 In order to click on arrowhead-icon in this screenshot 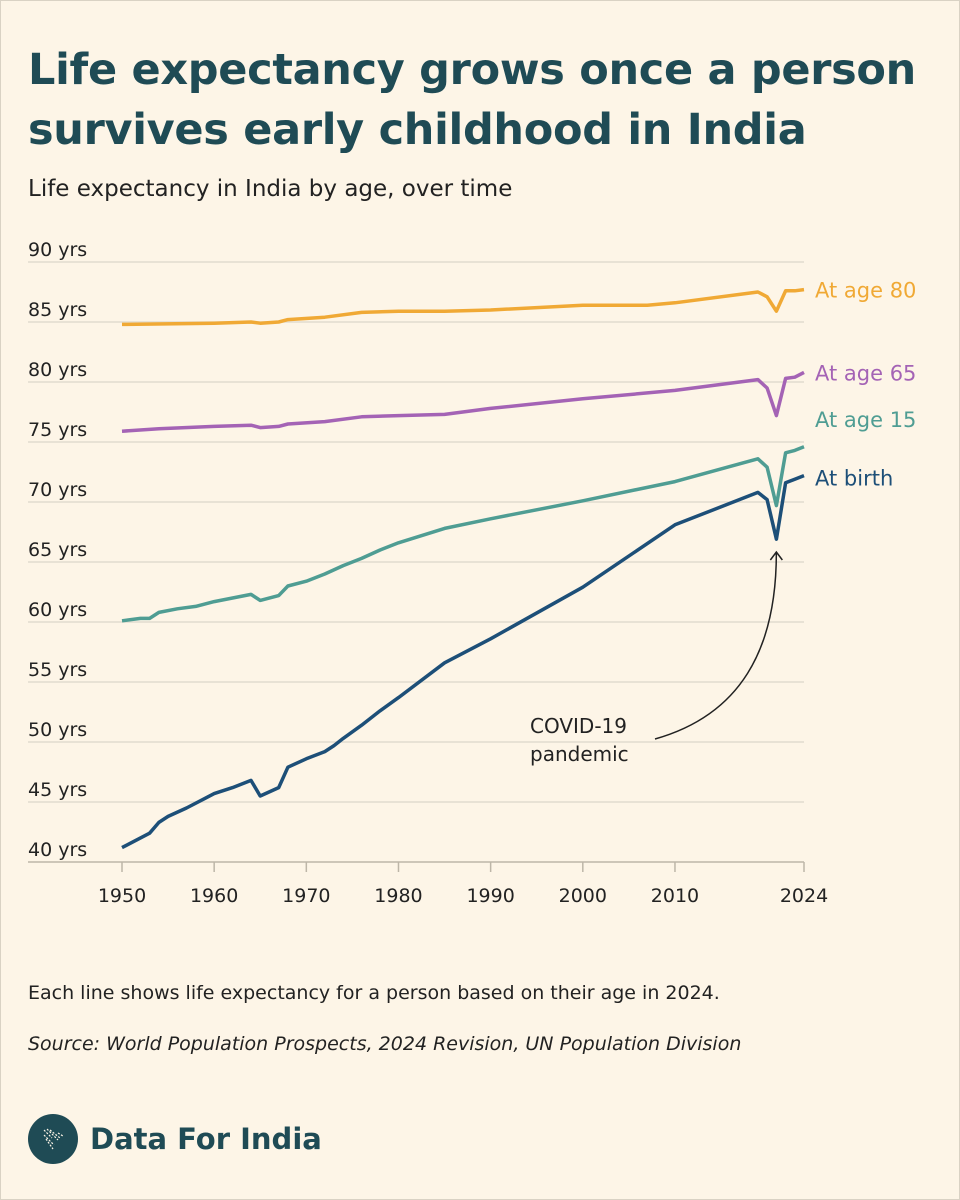, I will do `click(776, 555)`.